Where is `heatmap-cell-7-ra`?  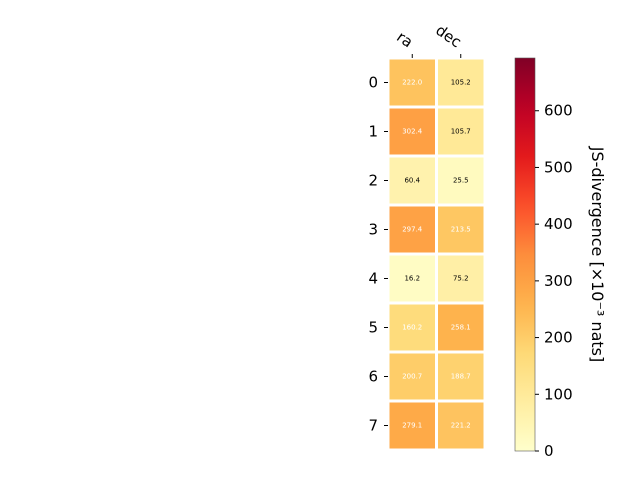
heatmap-cell-7-ra is located at coordinates (412, 425).